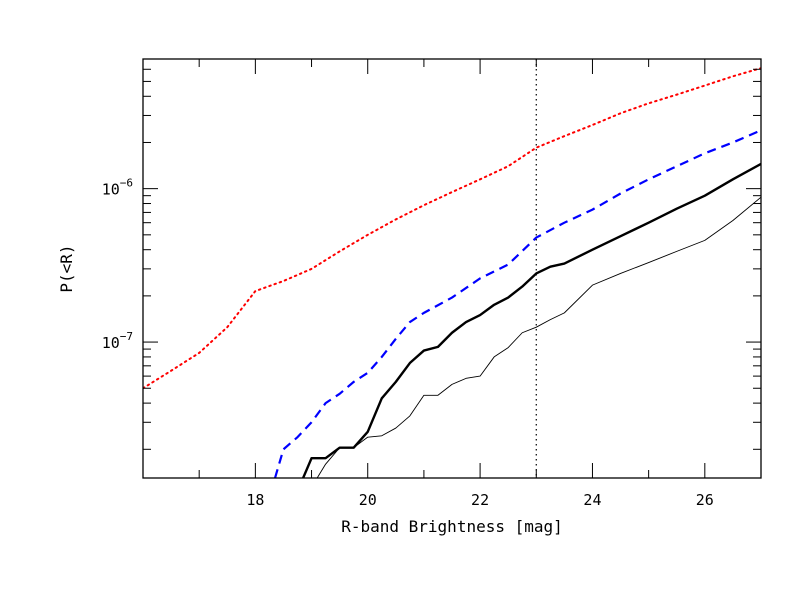 The width and height of the screenshot is (785, 606). Describe the element at coordinates (592, 500) in the screenshot. I see `x-tick-label: 24` at that location.